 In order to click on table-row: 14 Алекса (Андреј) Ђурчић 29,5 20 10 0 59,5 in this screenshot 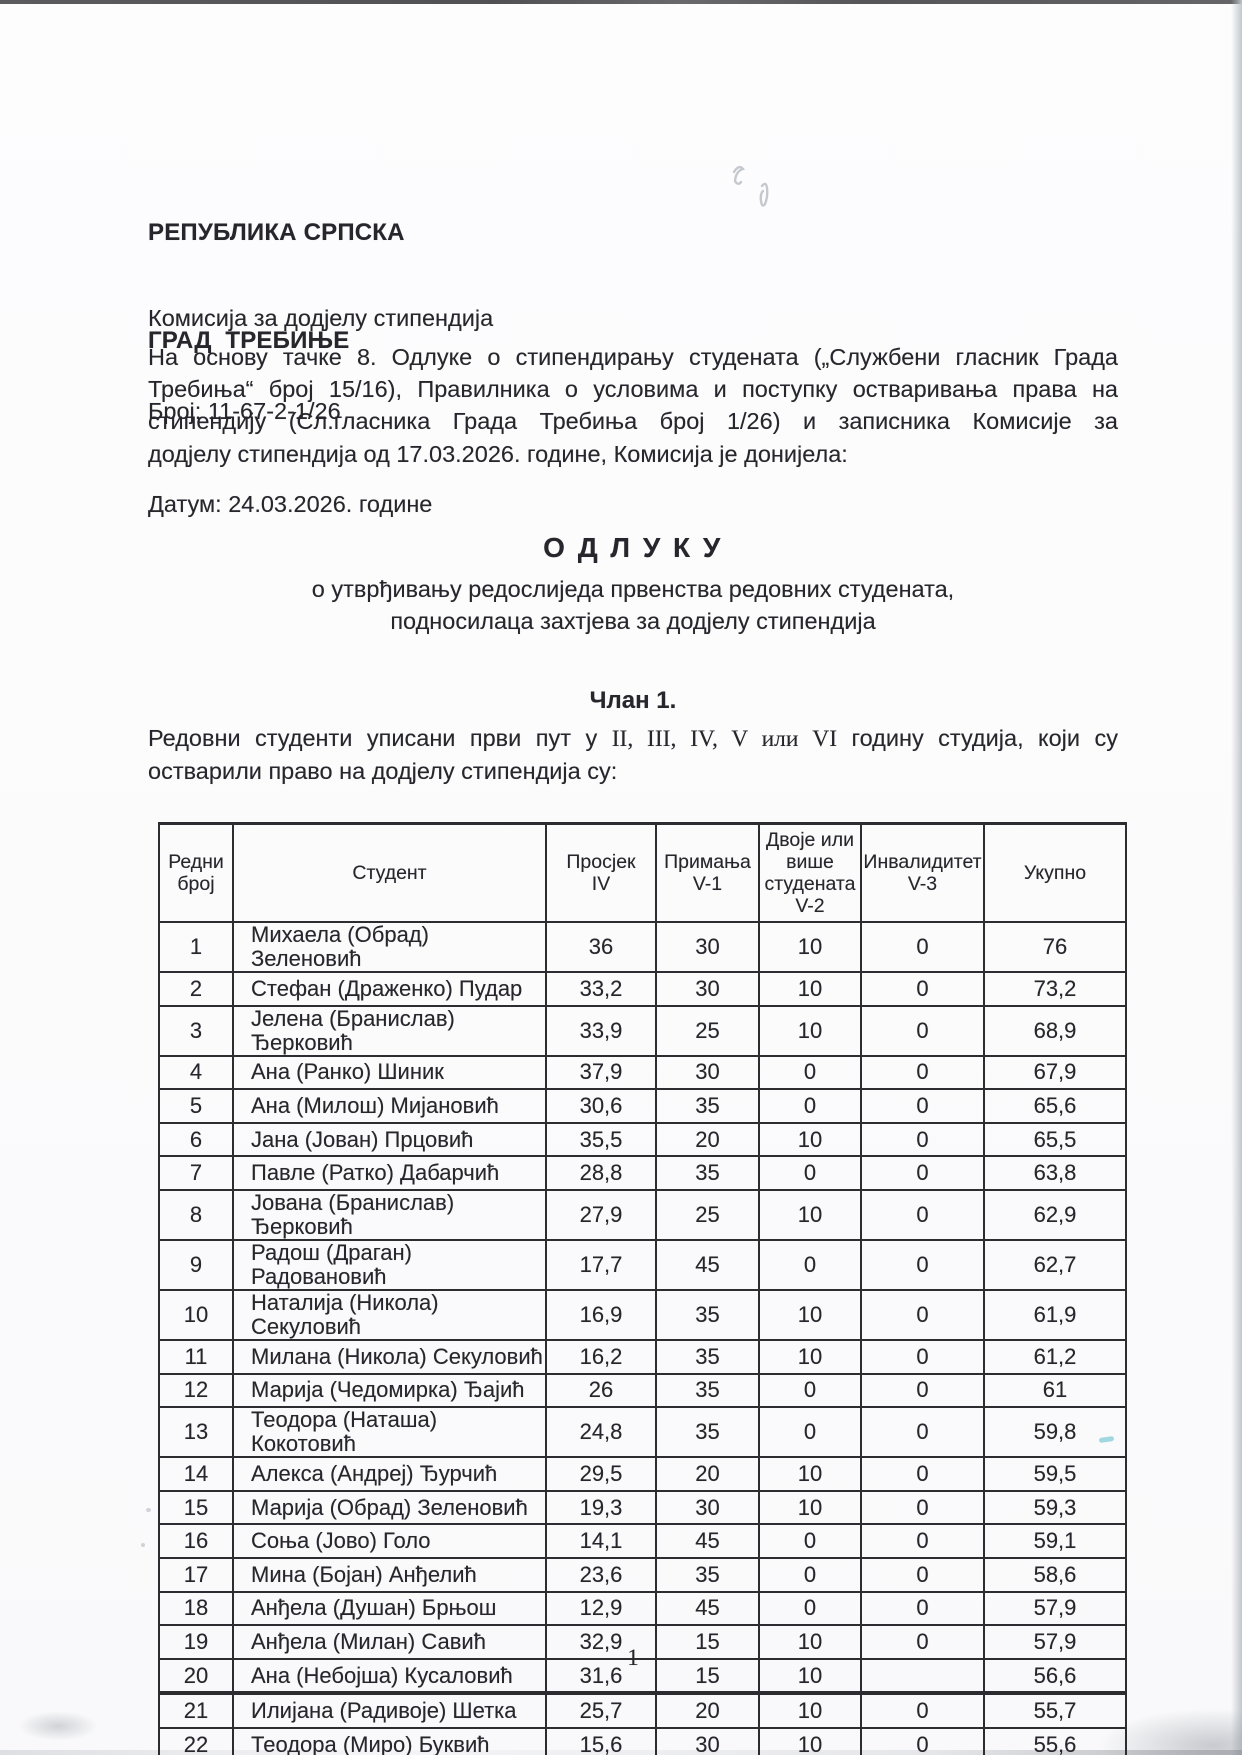, I will do `click(642, 1474)`.